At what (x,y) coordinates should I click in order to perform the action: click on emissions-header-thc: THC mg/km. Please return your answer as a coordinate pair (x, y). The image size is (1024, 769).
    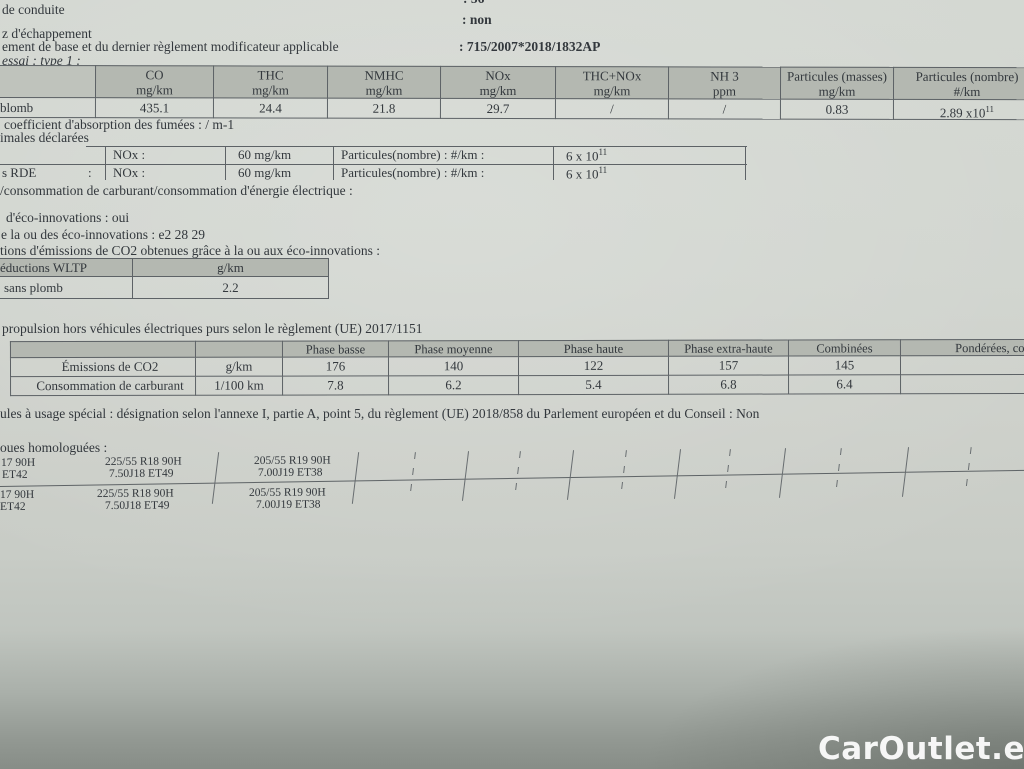
    Looking at the image, I should click on (270, 82).